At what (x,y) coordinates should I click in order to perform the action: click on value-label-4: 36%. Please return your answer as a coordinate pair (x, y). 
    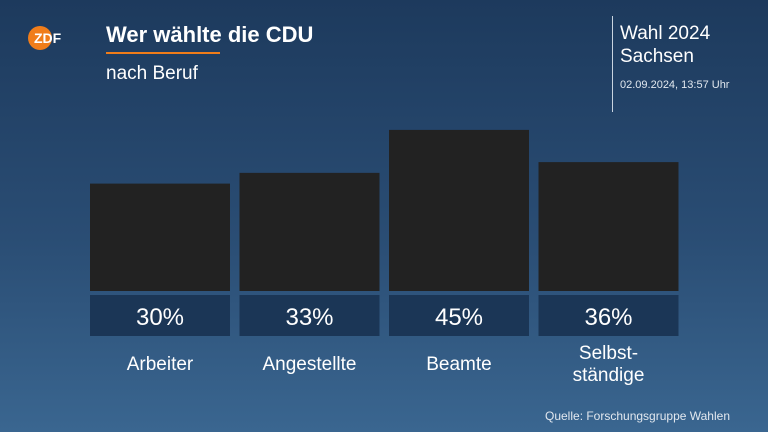
    Looking at the image, I should click on (608, 317).